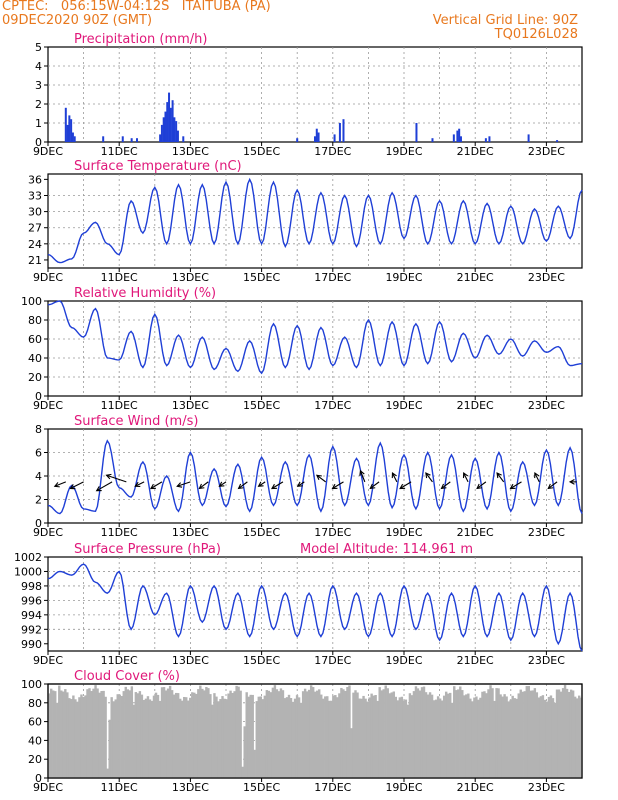 This screenshot has height=800, width=618. Describe the element at coordinates (77, 20) in the screenshot. I see `header-date: 09DEC2020 90Z (GMT)` at that location.